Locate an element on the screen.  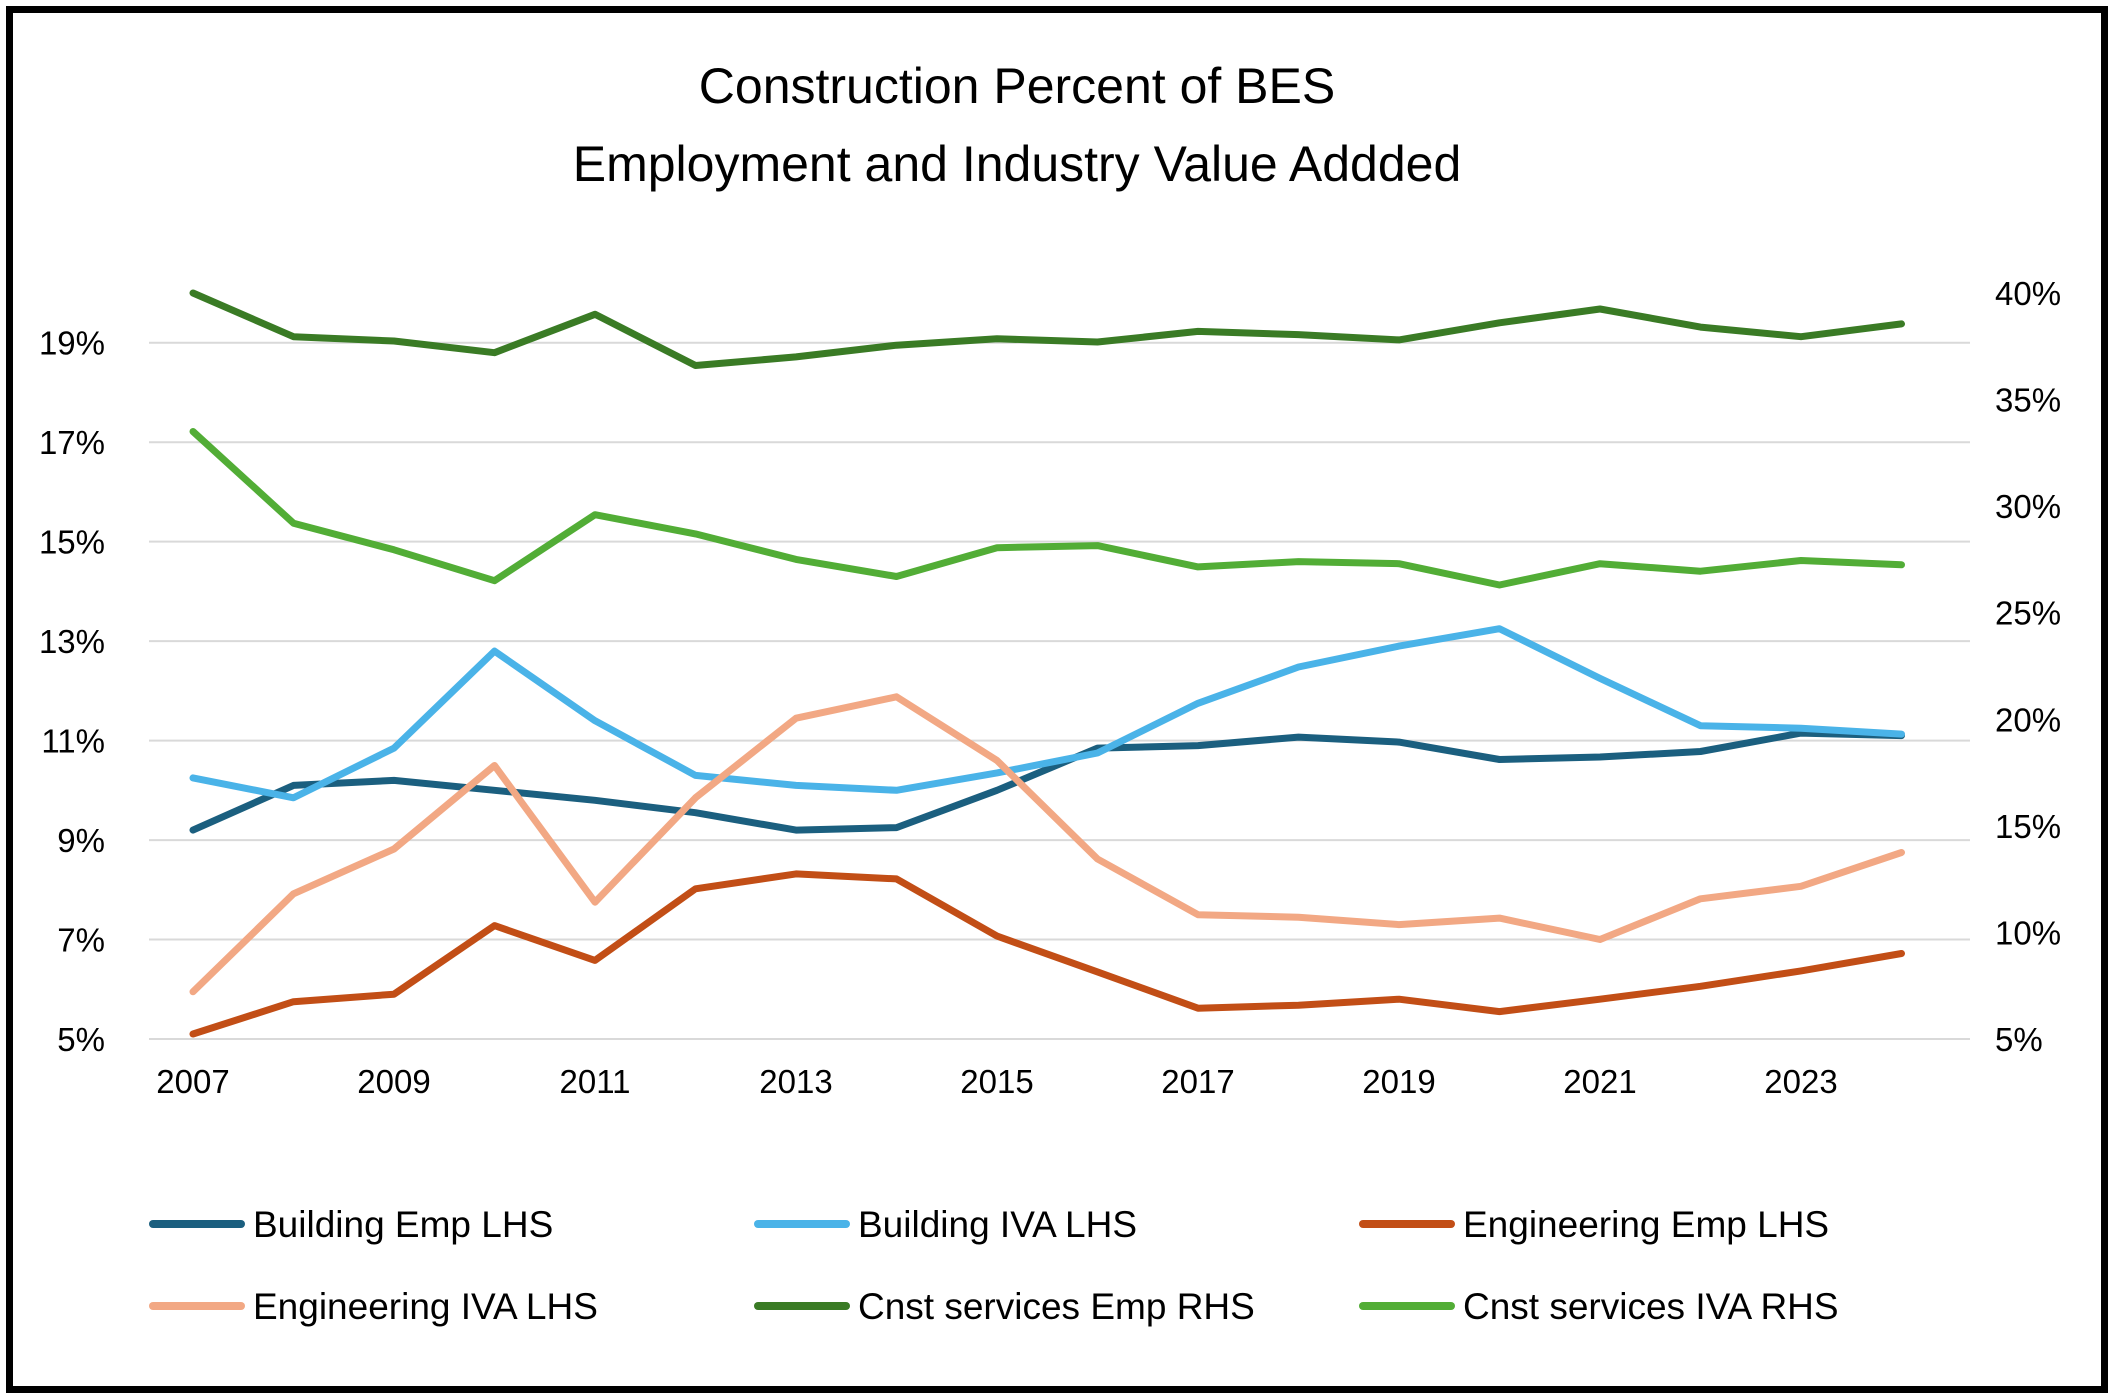
left-y-tick-label: 19% is located at coordinates (72, 343).